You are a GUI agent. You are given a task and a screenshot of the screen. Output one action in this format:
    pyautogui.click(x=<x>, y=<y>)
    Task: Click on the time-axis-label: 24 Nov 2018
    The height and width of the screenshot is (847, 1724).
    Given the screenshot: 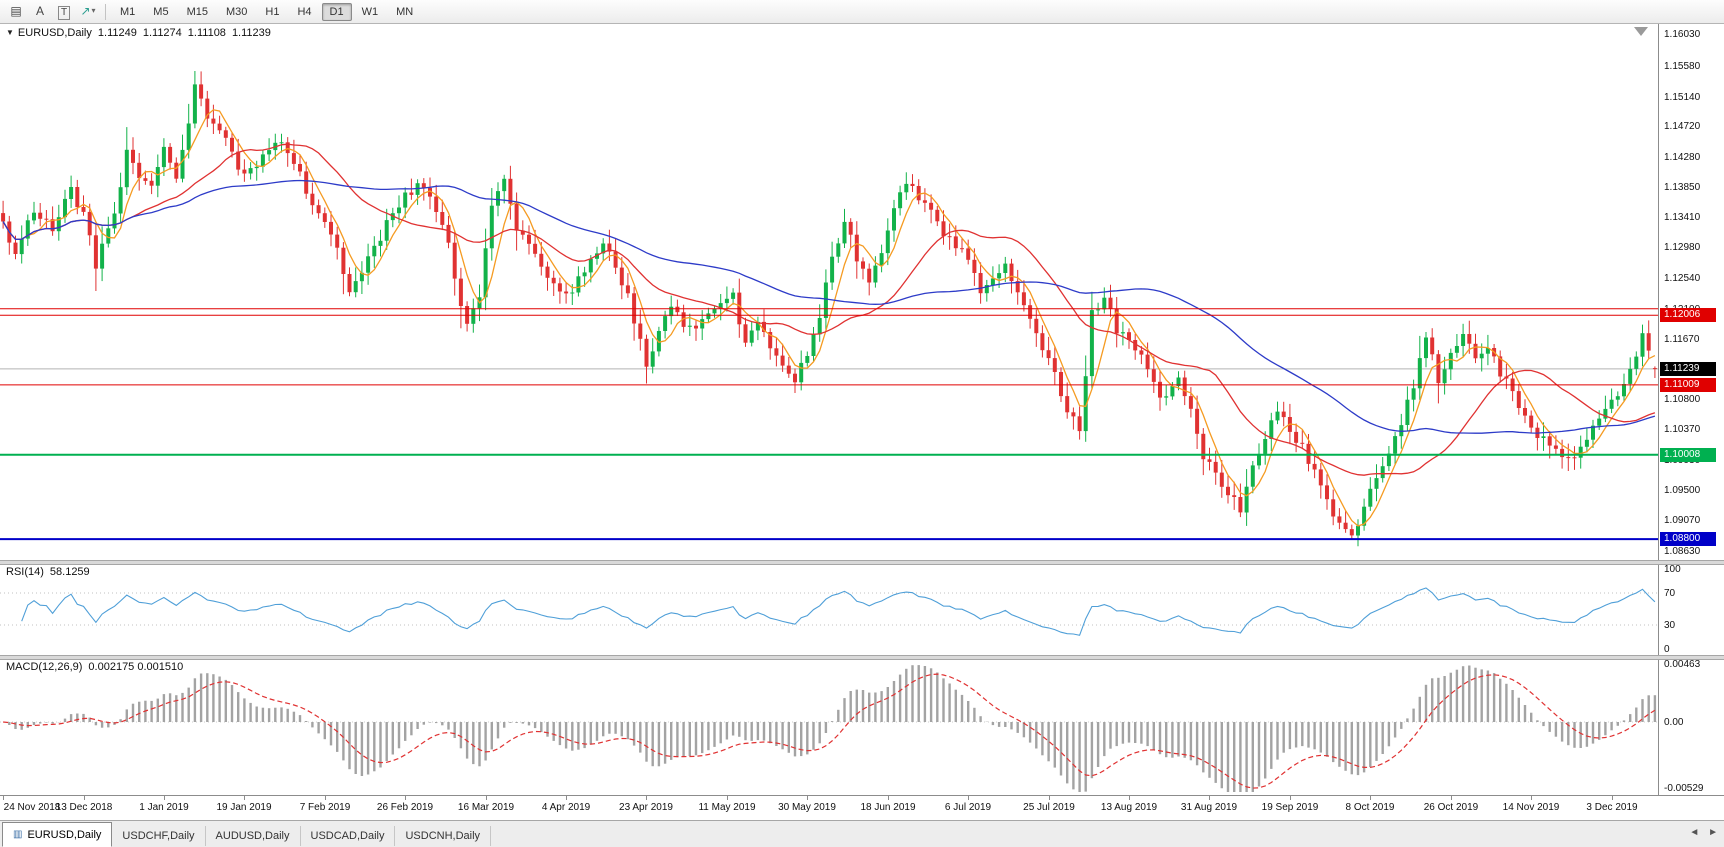 What is the action you would take?
    pyautogui.click(x=32, y=807)
    